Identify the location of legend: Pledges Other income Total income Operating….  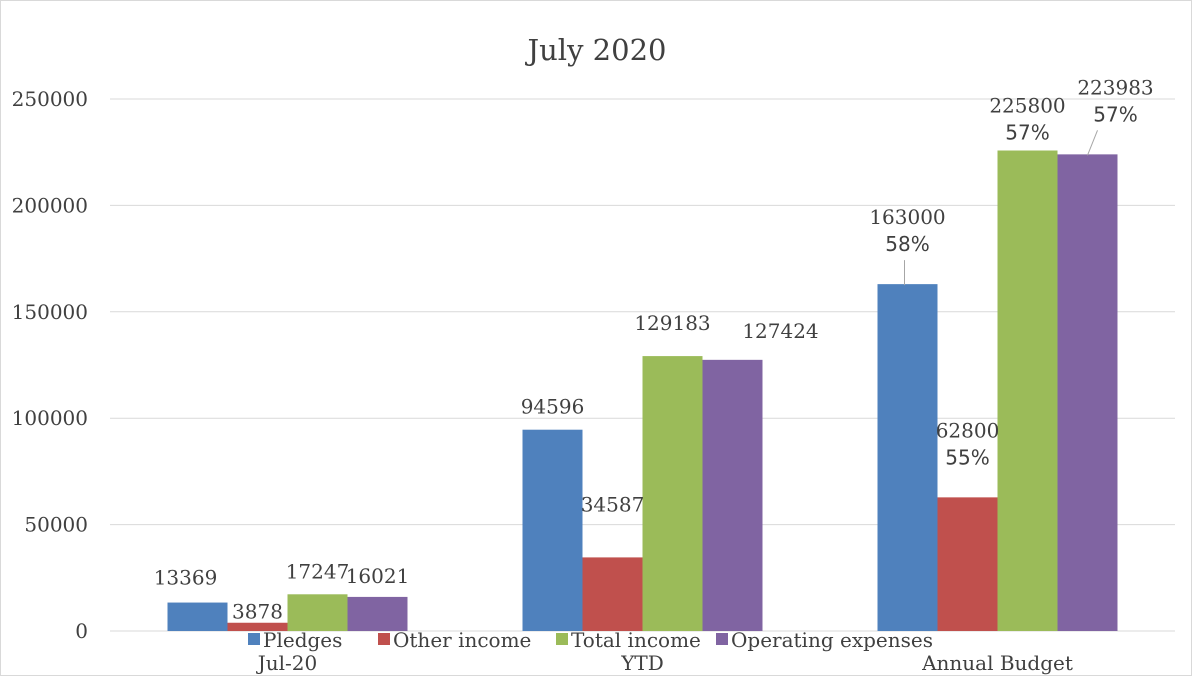
(590, 640).